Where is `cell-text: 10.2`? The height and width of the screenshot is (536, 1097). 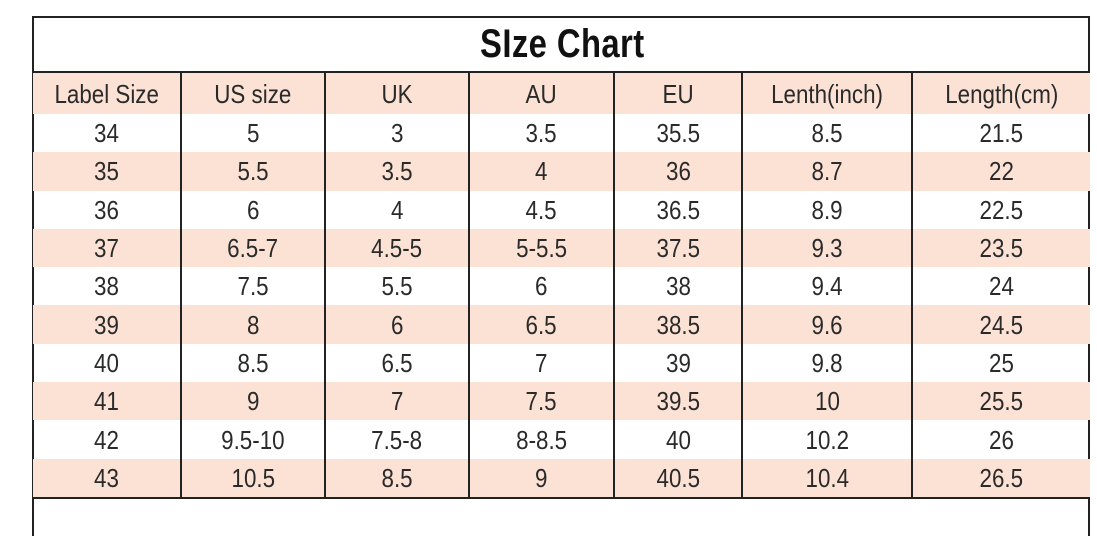
cell-text: 10.2 is located at coordinates (827, 439).